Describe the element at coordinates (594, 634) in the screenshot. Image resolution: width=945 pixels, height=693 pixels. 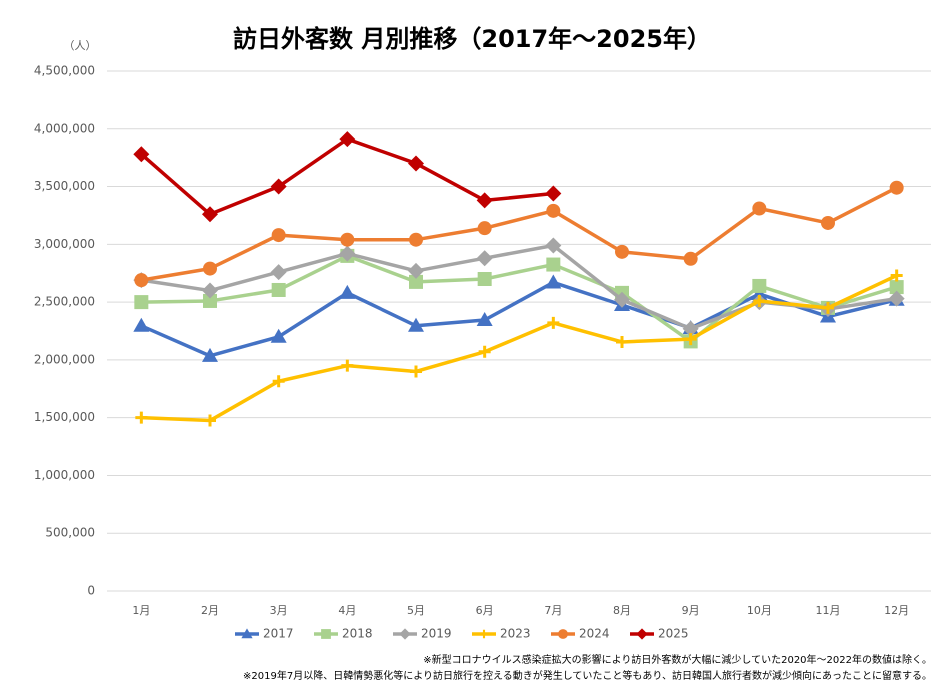
I see `legend-label: 2024` at that location.